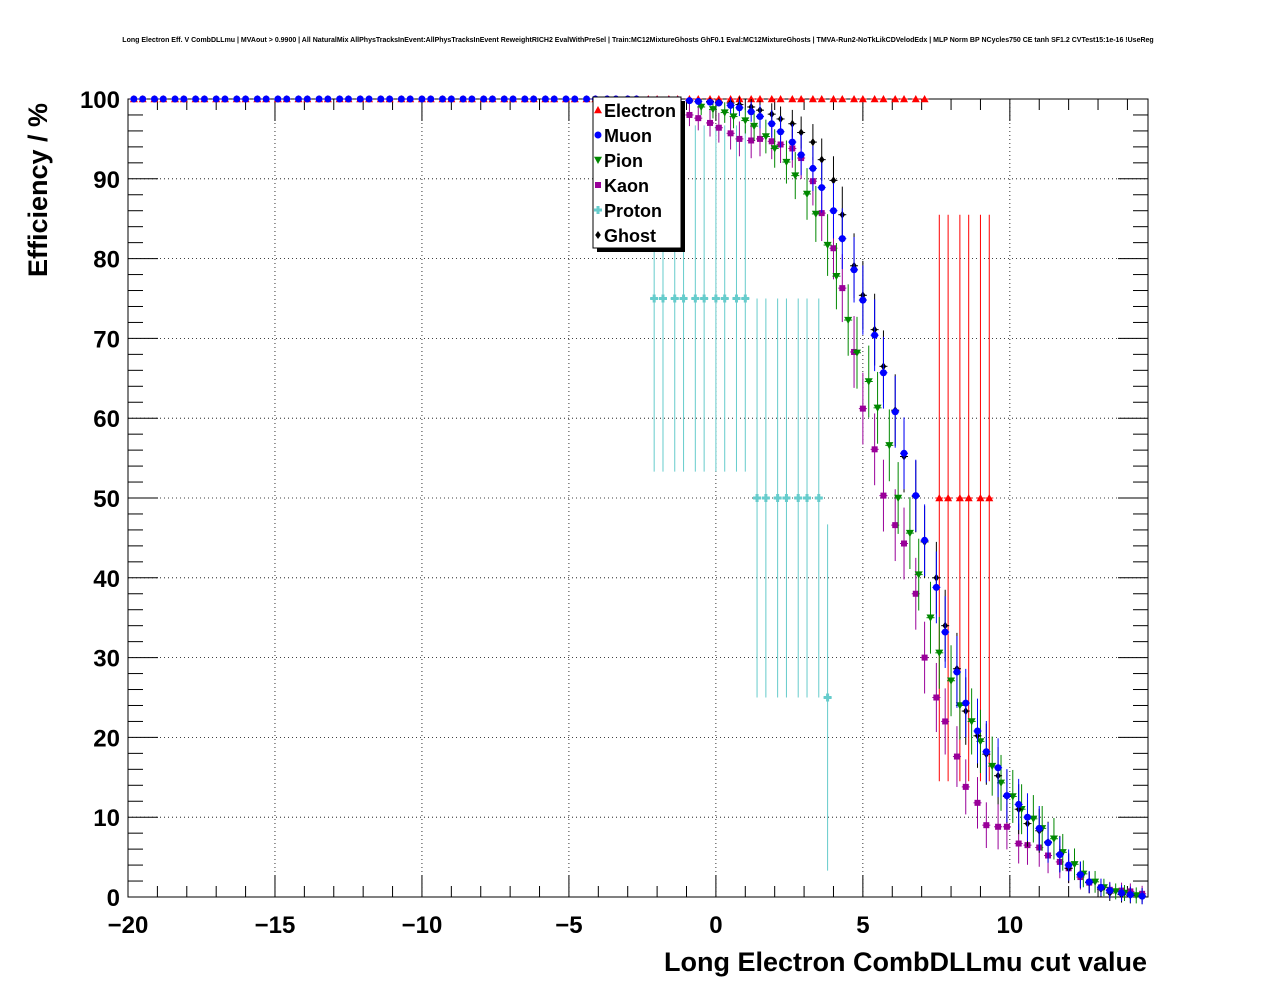 Image resolution: width=1276 pixels, height=996 pixels. I want to click on legend-label-muon: Muon, so click(628, 136).